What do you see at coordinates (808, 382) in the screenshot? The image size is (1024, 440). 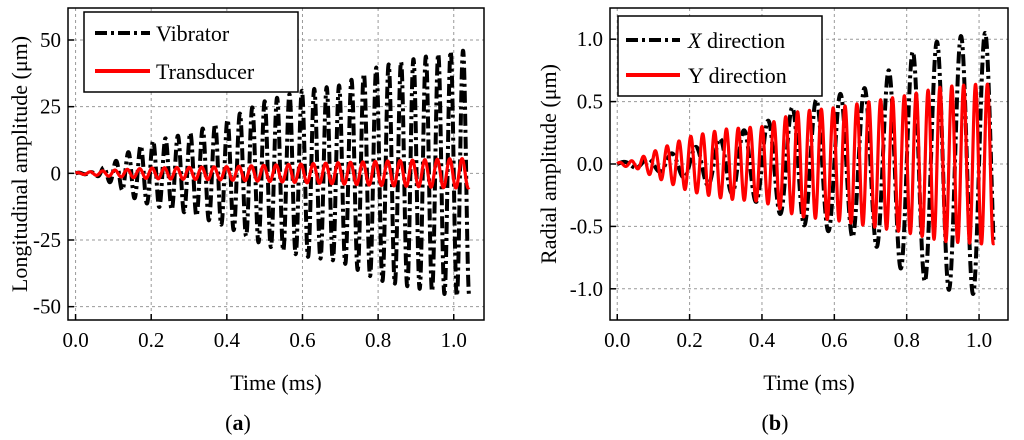 I see `x-axis-title-b: Time (ms)` at bounding box center [808, 382].